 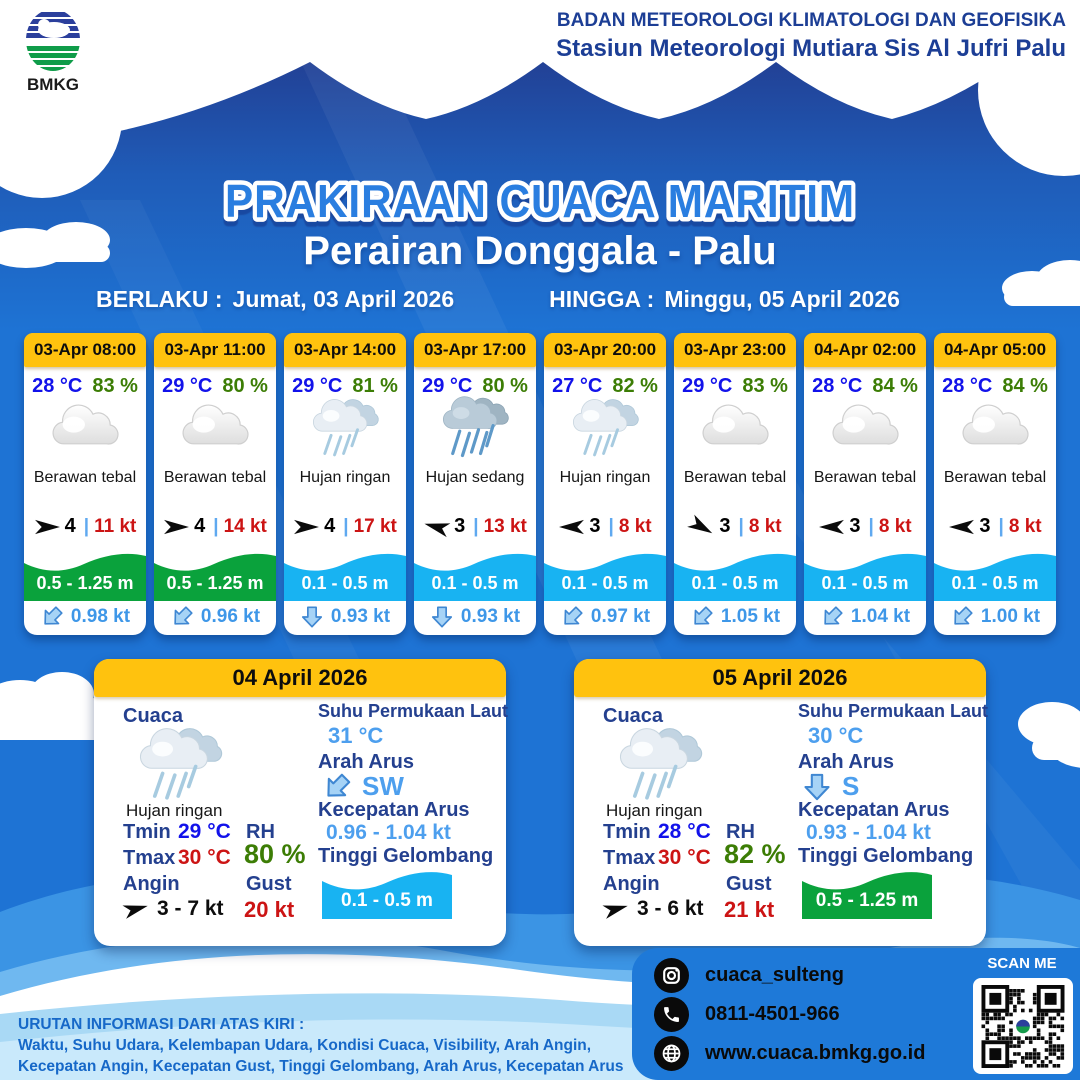 What do you see at coordinates (161, 1024) in the screenshot?
I see `legend-title: URUTAN INFORMASI DARI ATAS KIRI :` at bounding box center [161, 1024].